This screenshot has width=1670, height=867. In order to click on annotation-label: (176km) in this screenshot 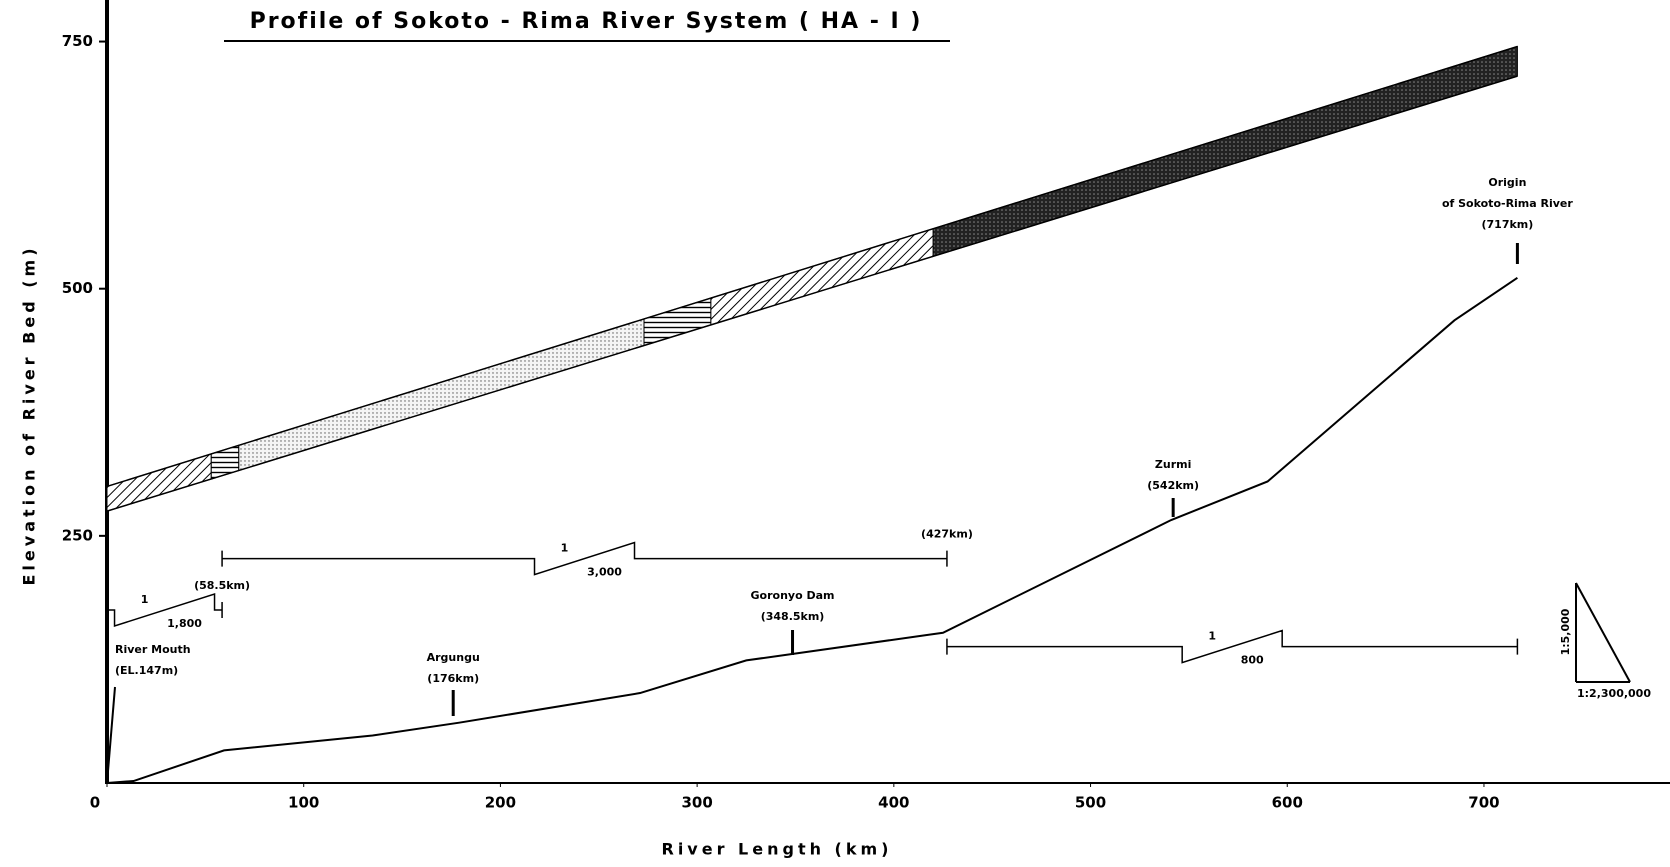, I will do `click(453, 678)`.